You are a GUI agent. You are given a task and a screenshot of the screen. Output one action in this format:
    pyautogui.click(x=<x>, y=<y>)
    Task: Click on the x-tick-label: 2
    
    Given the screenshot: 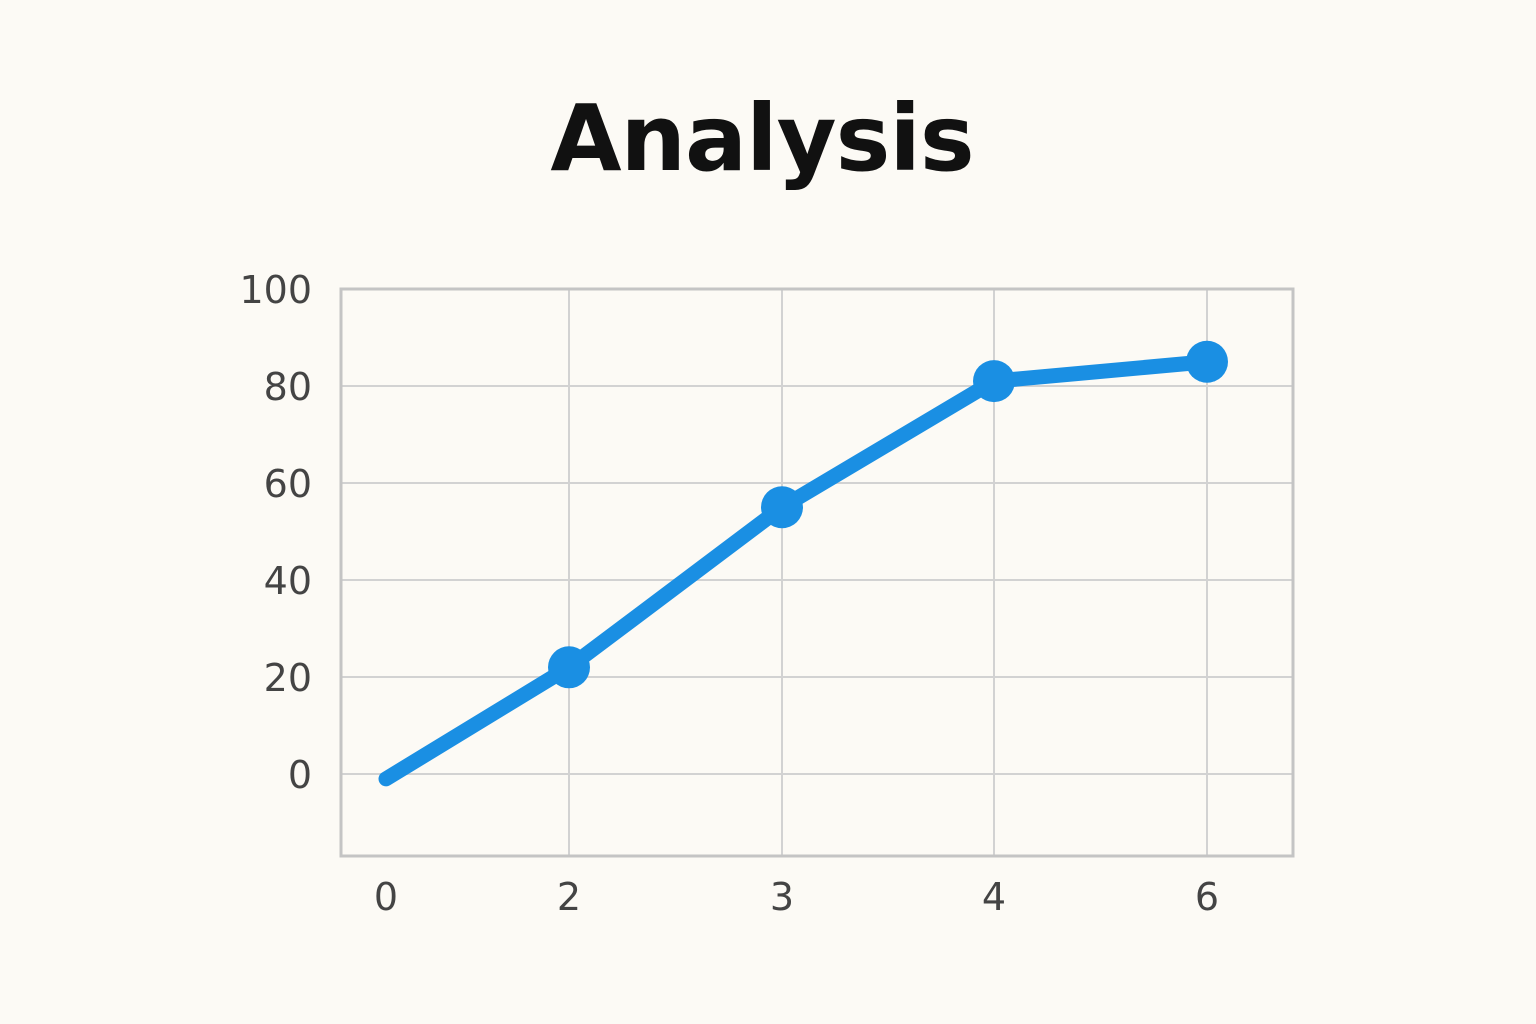 What is the action you would take?
    pyautogui.click(x=569, y=897)
    